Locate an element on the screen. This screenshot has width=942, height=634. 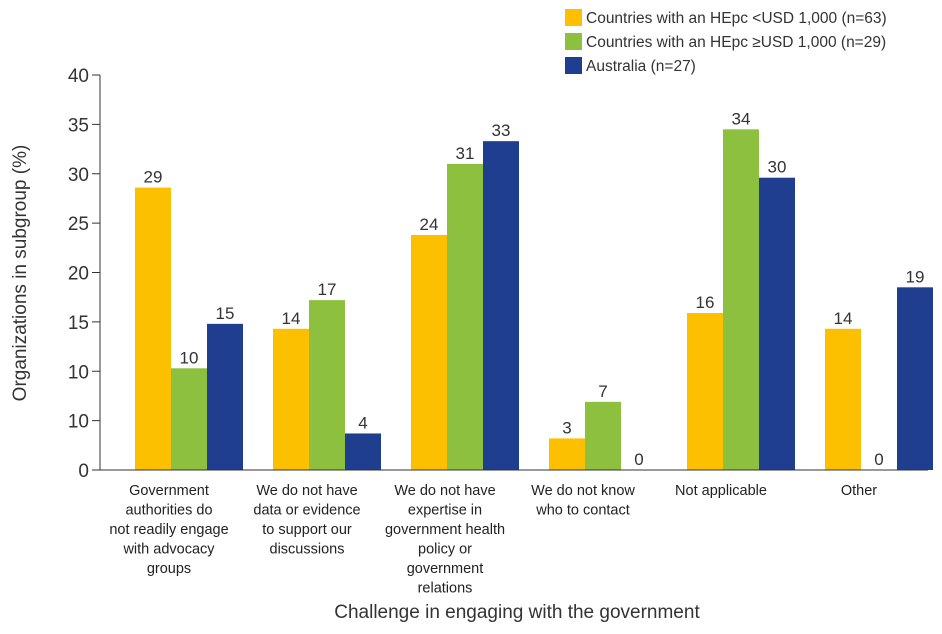
y-tick-label: 30 is located at coordinates (78, 175).